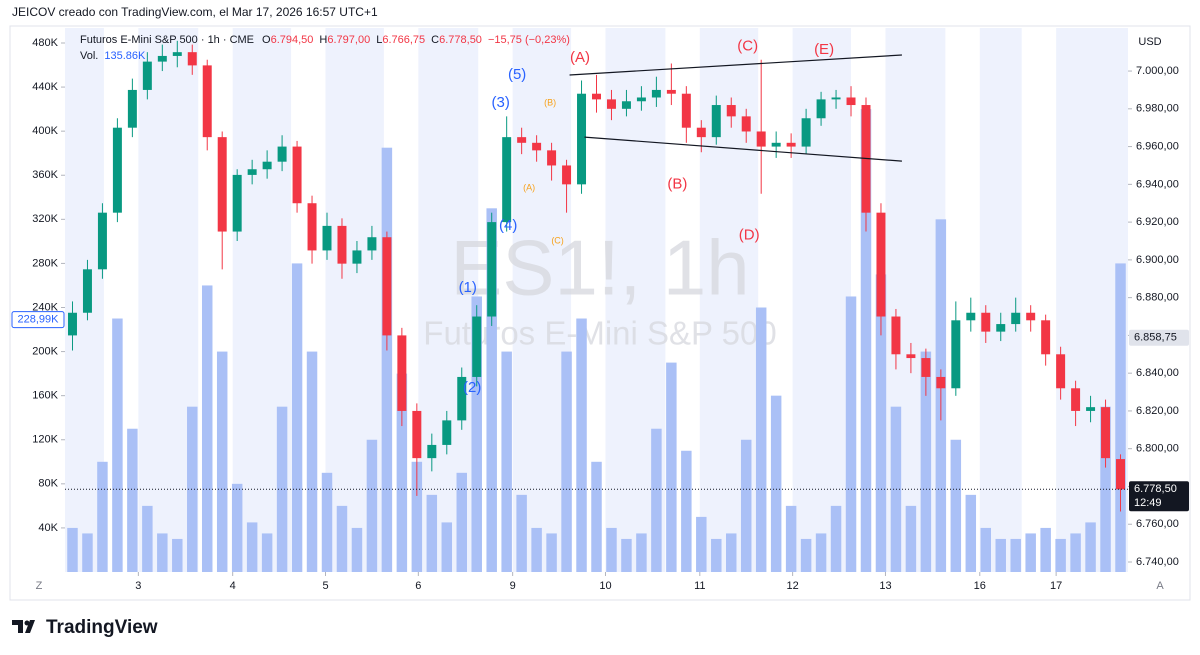 The height and width of the screenshot is (655, 1200). Describe the element at coordinates (292, 40) in the screenshot. I see `ohlc-value: 6.794,50` at that location.